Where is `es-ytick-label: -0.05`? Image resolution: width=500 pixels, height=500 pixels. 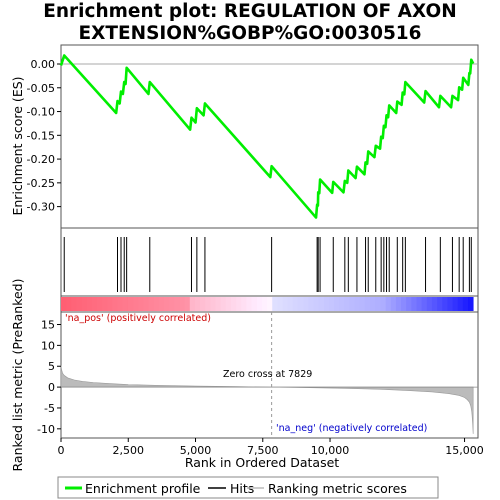 es-ytick-label: -0.05 is located at coordinates (41, 88).